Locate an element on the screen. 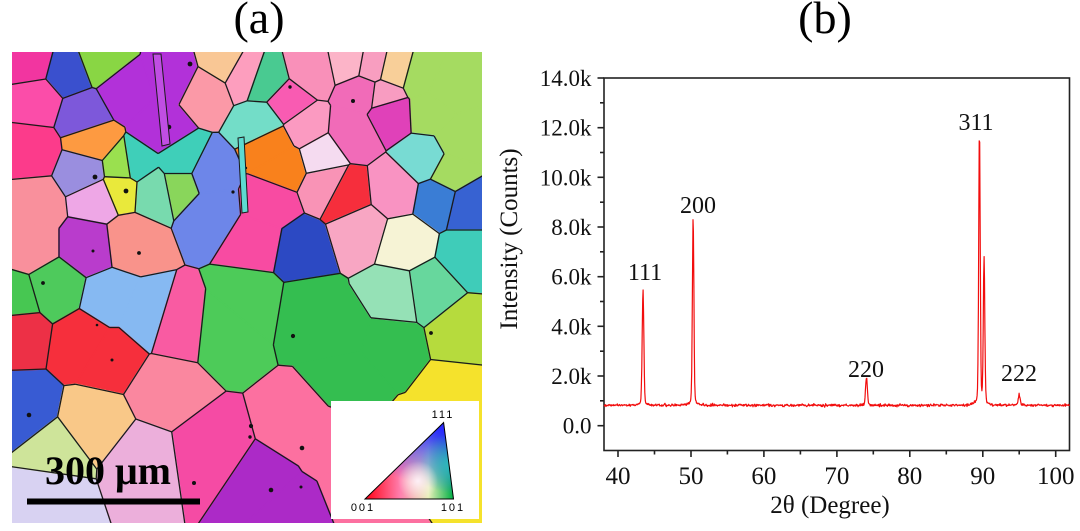 This screenshot has height=531, width=1080. svg-text: 10.0k is located at coordinates (566, 177).